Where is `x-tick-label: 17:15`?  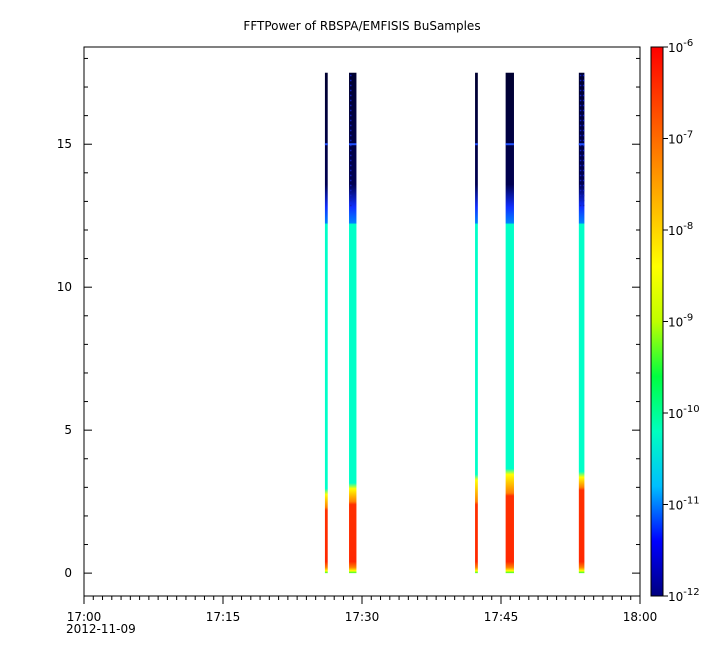
x-tick-label: 17:15 is located at coordinates (223, 617).